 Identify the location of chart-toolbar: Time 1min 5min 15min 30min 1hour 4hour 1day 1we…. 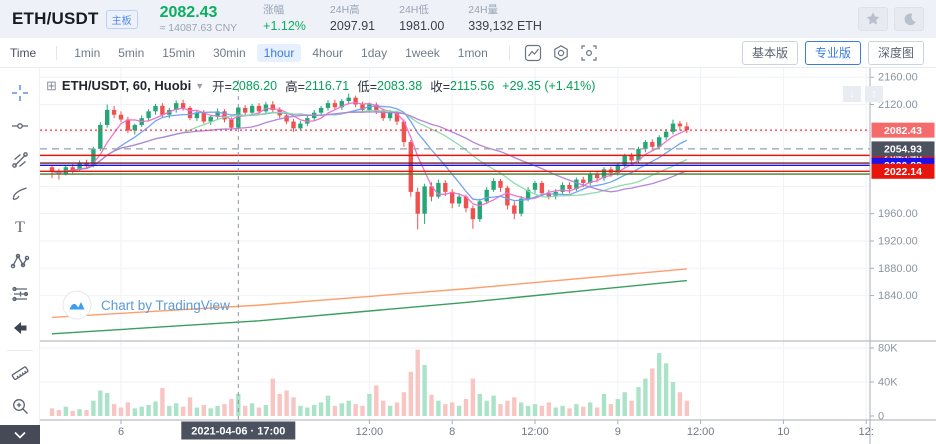
(468, 53).